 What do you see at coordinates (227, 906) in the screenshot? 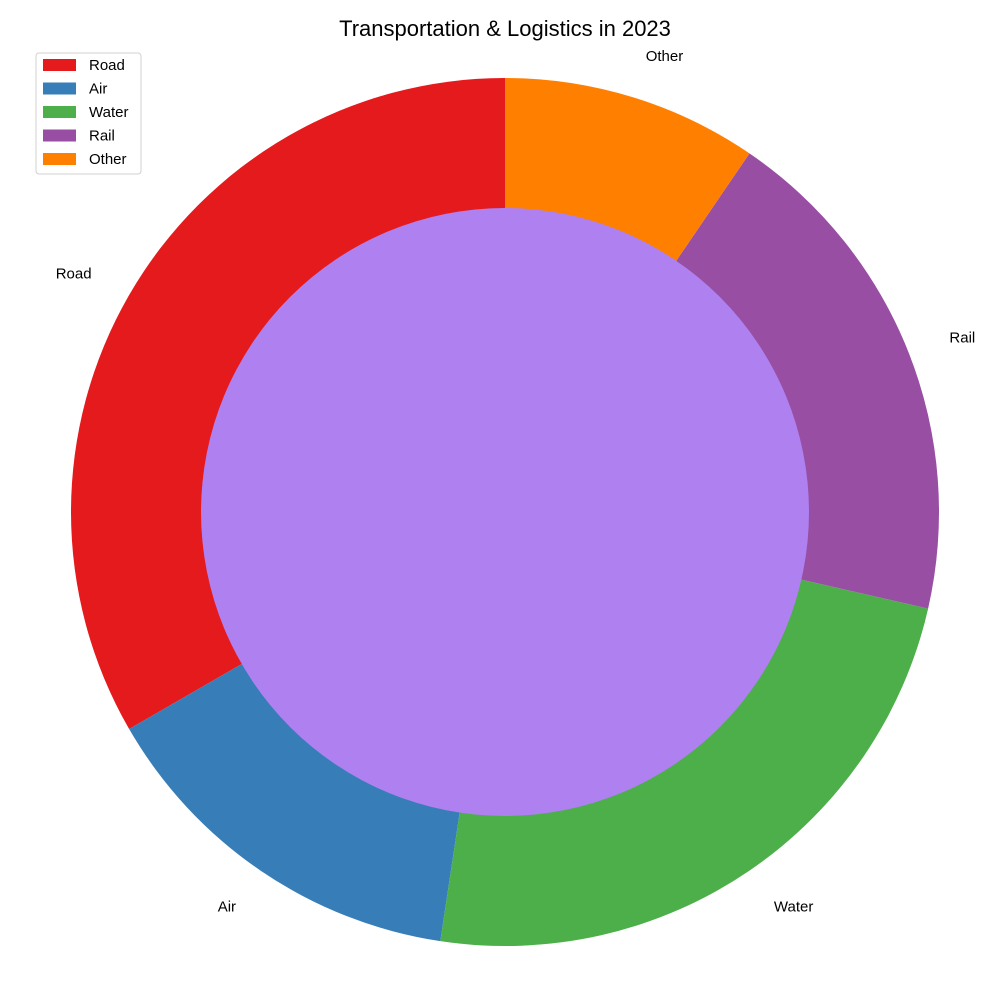
I see `slice-label-air: Air` at bounding box center [227, 906].